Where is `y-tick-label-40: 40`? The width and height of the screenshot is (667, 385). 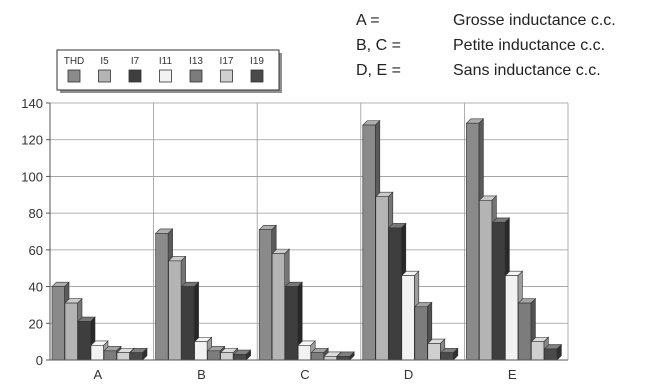 y-tick-label-40: 40 is located at coordinates (36, 287).